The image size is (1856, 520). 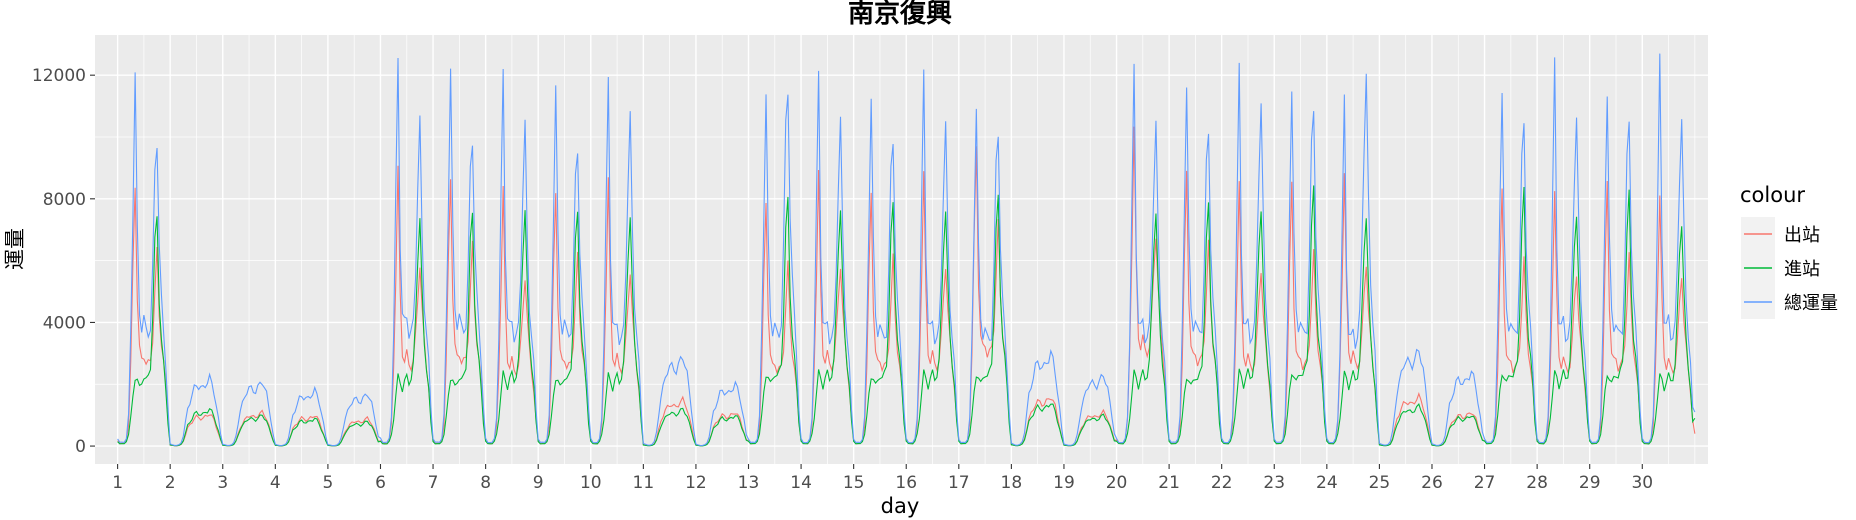 What do you see at coordinates (644, 483) in the screenshot?
I see `x-tick-label: 11` at bounding box center [644, 483].